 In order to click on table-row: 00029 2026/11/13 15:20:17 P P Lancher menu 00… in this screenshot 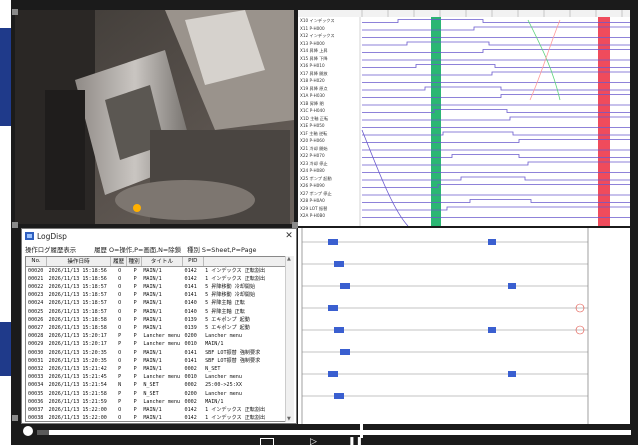, I will do `click(156, 344)`.